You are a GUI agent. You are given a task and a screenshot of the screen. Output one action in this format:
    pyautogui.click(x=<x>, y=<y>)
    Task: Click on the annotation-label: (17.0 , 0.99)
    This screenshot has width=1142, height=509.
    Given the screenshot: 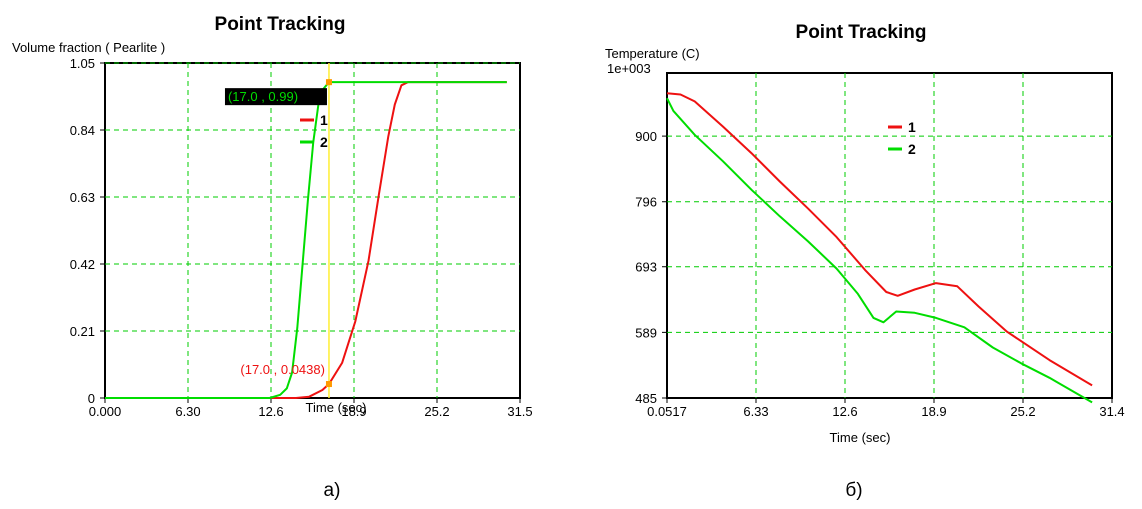 What is the action you would take?
    pyautogui.click(x=263, y=96)
    